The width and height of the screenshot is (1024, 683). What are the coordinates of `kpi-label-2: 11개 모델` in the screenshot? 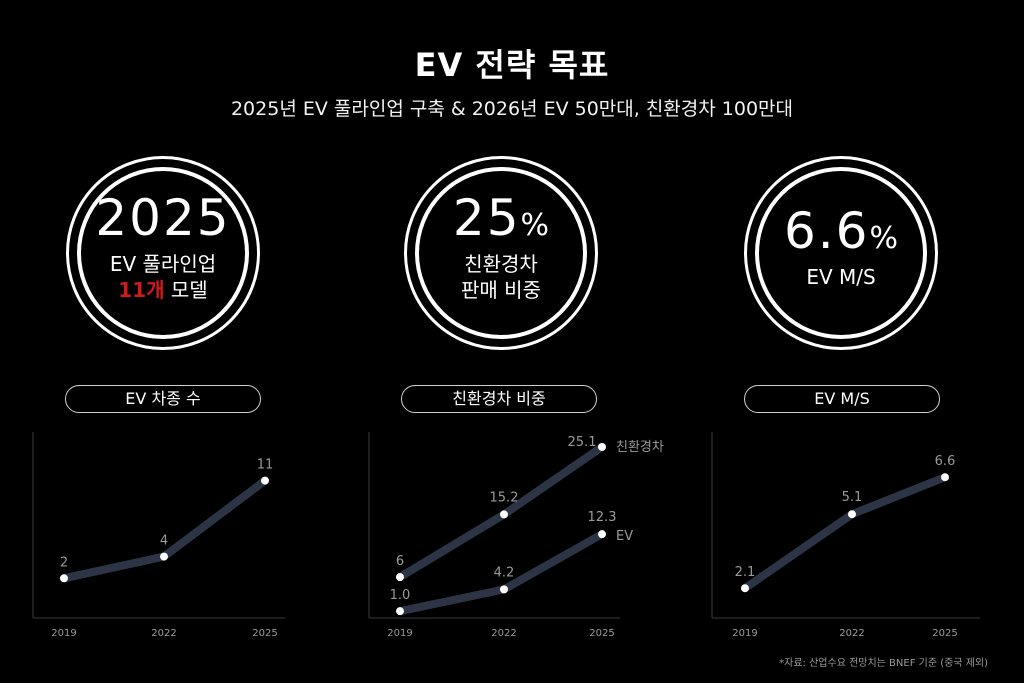 It's located at (162, 290).